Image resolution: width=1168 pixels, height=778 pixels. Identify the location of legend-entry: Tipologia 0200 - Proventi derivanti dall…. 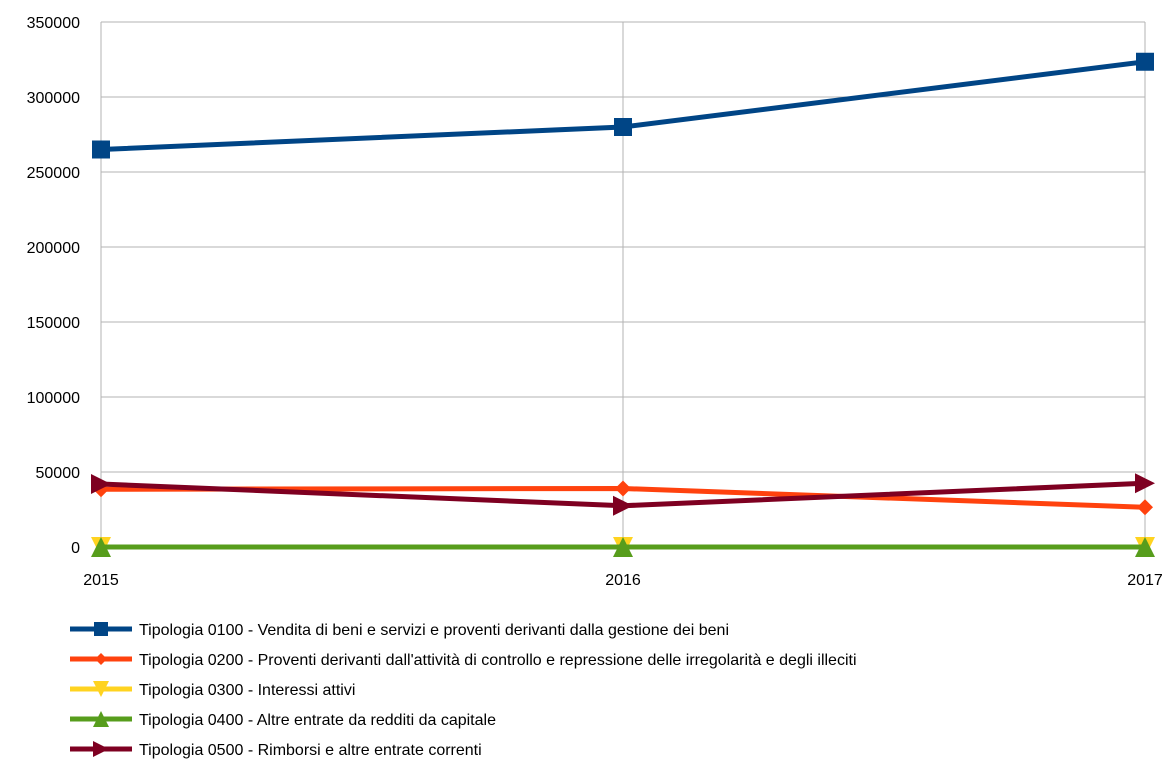
(463, 660).